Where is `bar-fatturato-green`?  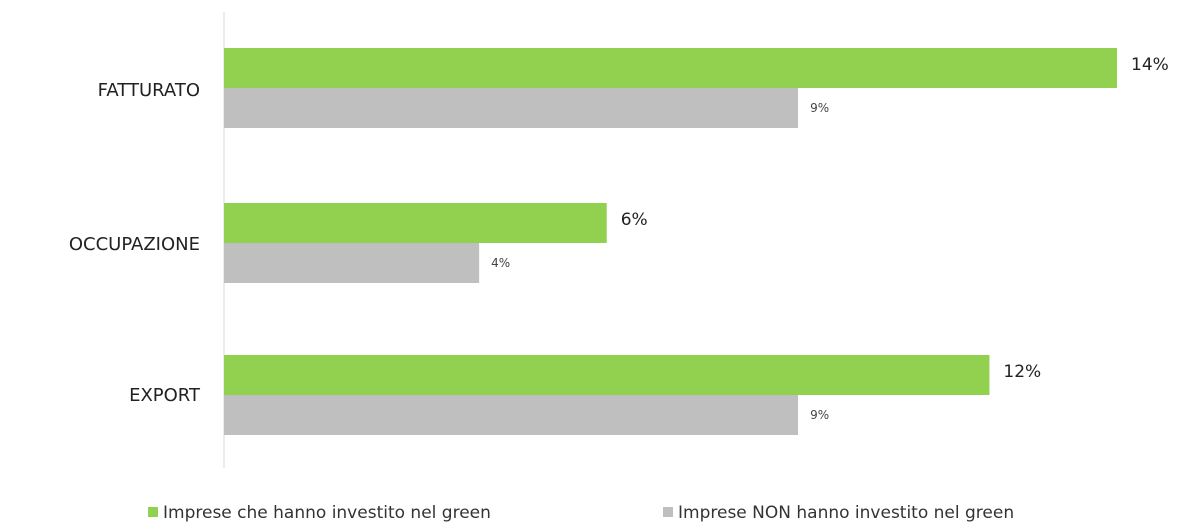
bar-fatturato-green is located at coordinates (670, 68).